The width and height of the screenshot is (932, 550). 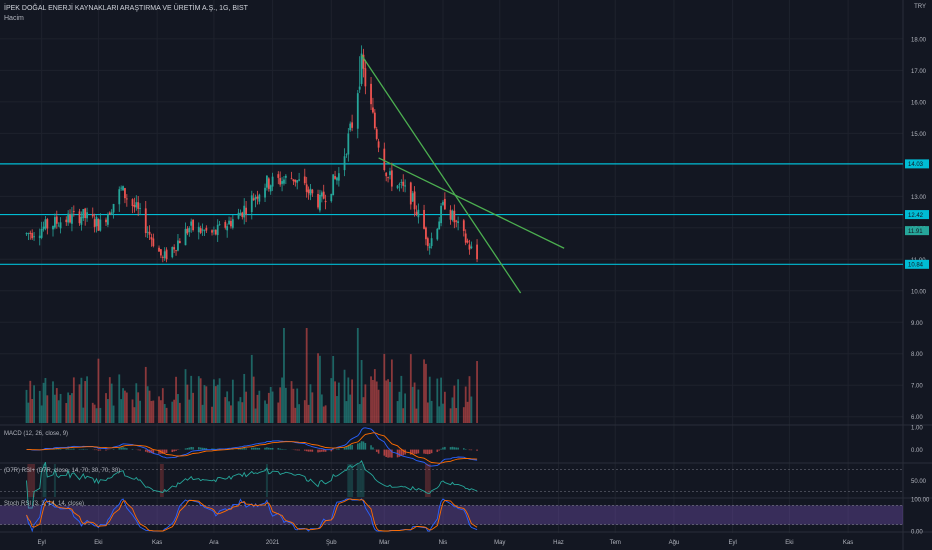 I want to click on stoch-rsi-title: Stoch RSI (3, 3, 14, 14, close), so click(x=44, y=504).